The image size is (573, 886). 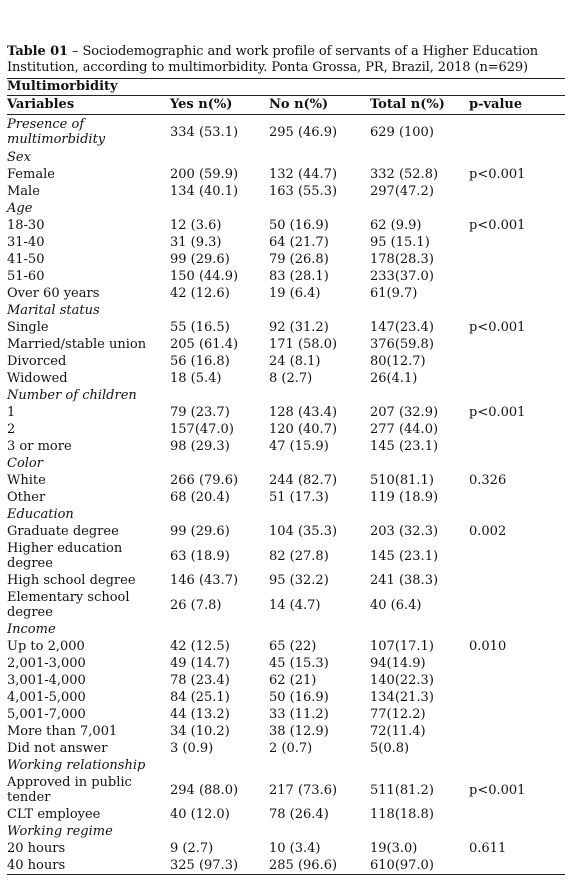 What do you see at coordinates (31, 629) in the screenshot?
I see `category-label: Income` at bounding box center [31, 629].